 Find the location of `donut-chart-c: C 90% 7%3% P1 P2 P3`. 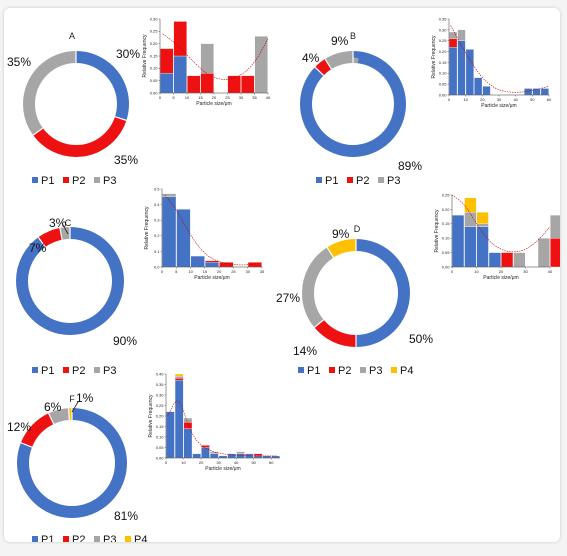

donut-chart-c: C 90% 7%3% P1 P2 P3 is located at coordinates (76, 296).